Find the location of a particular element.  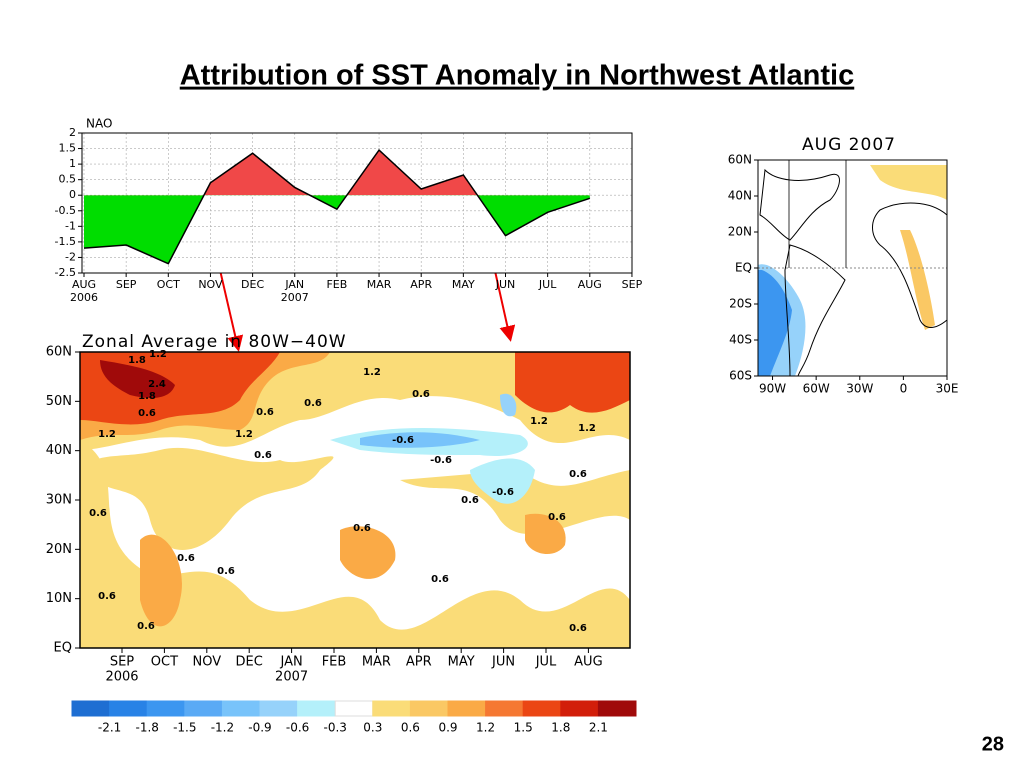

y-tick-label: 2 is located at coordinates (72, 132).